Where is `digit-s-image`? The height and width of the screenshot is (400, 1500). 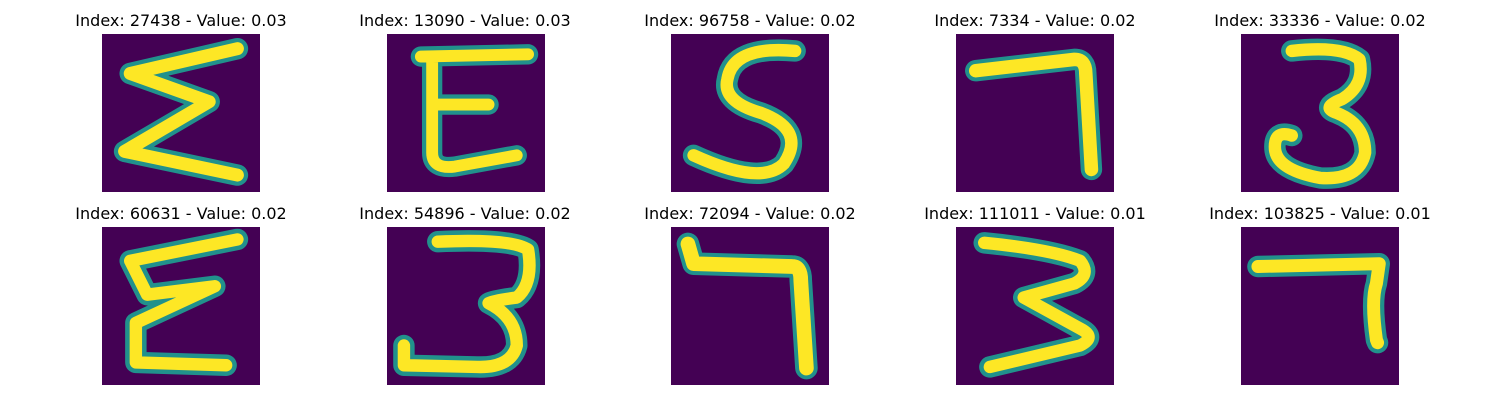
digit-s-image is located at coordinates (750, 113).